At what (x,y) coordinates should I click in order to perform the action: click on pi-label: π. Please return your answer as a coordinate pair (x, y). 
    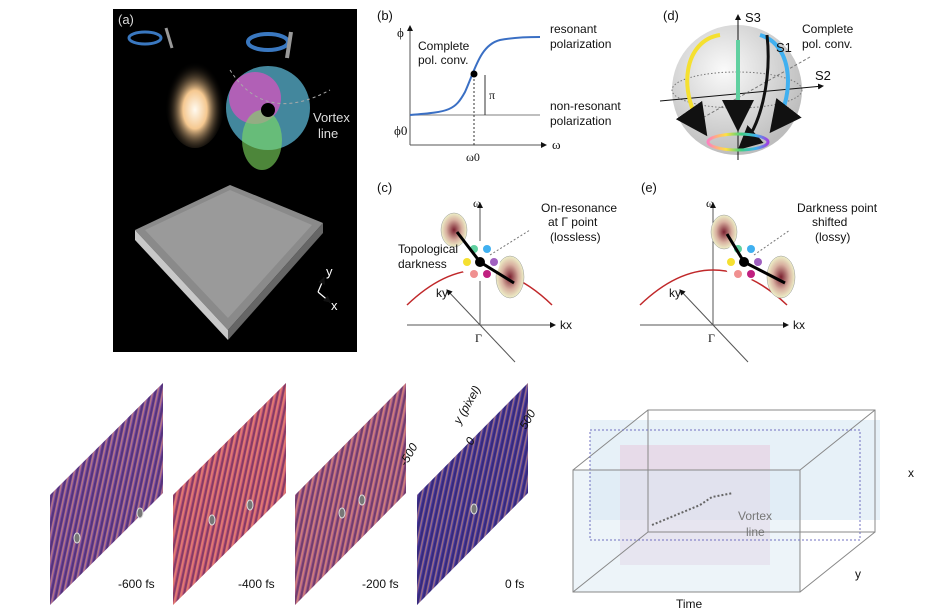
    Looking at the image, I should click on (492, 95).